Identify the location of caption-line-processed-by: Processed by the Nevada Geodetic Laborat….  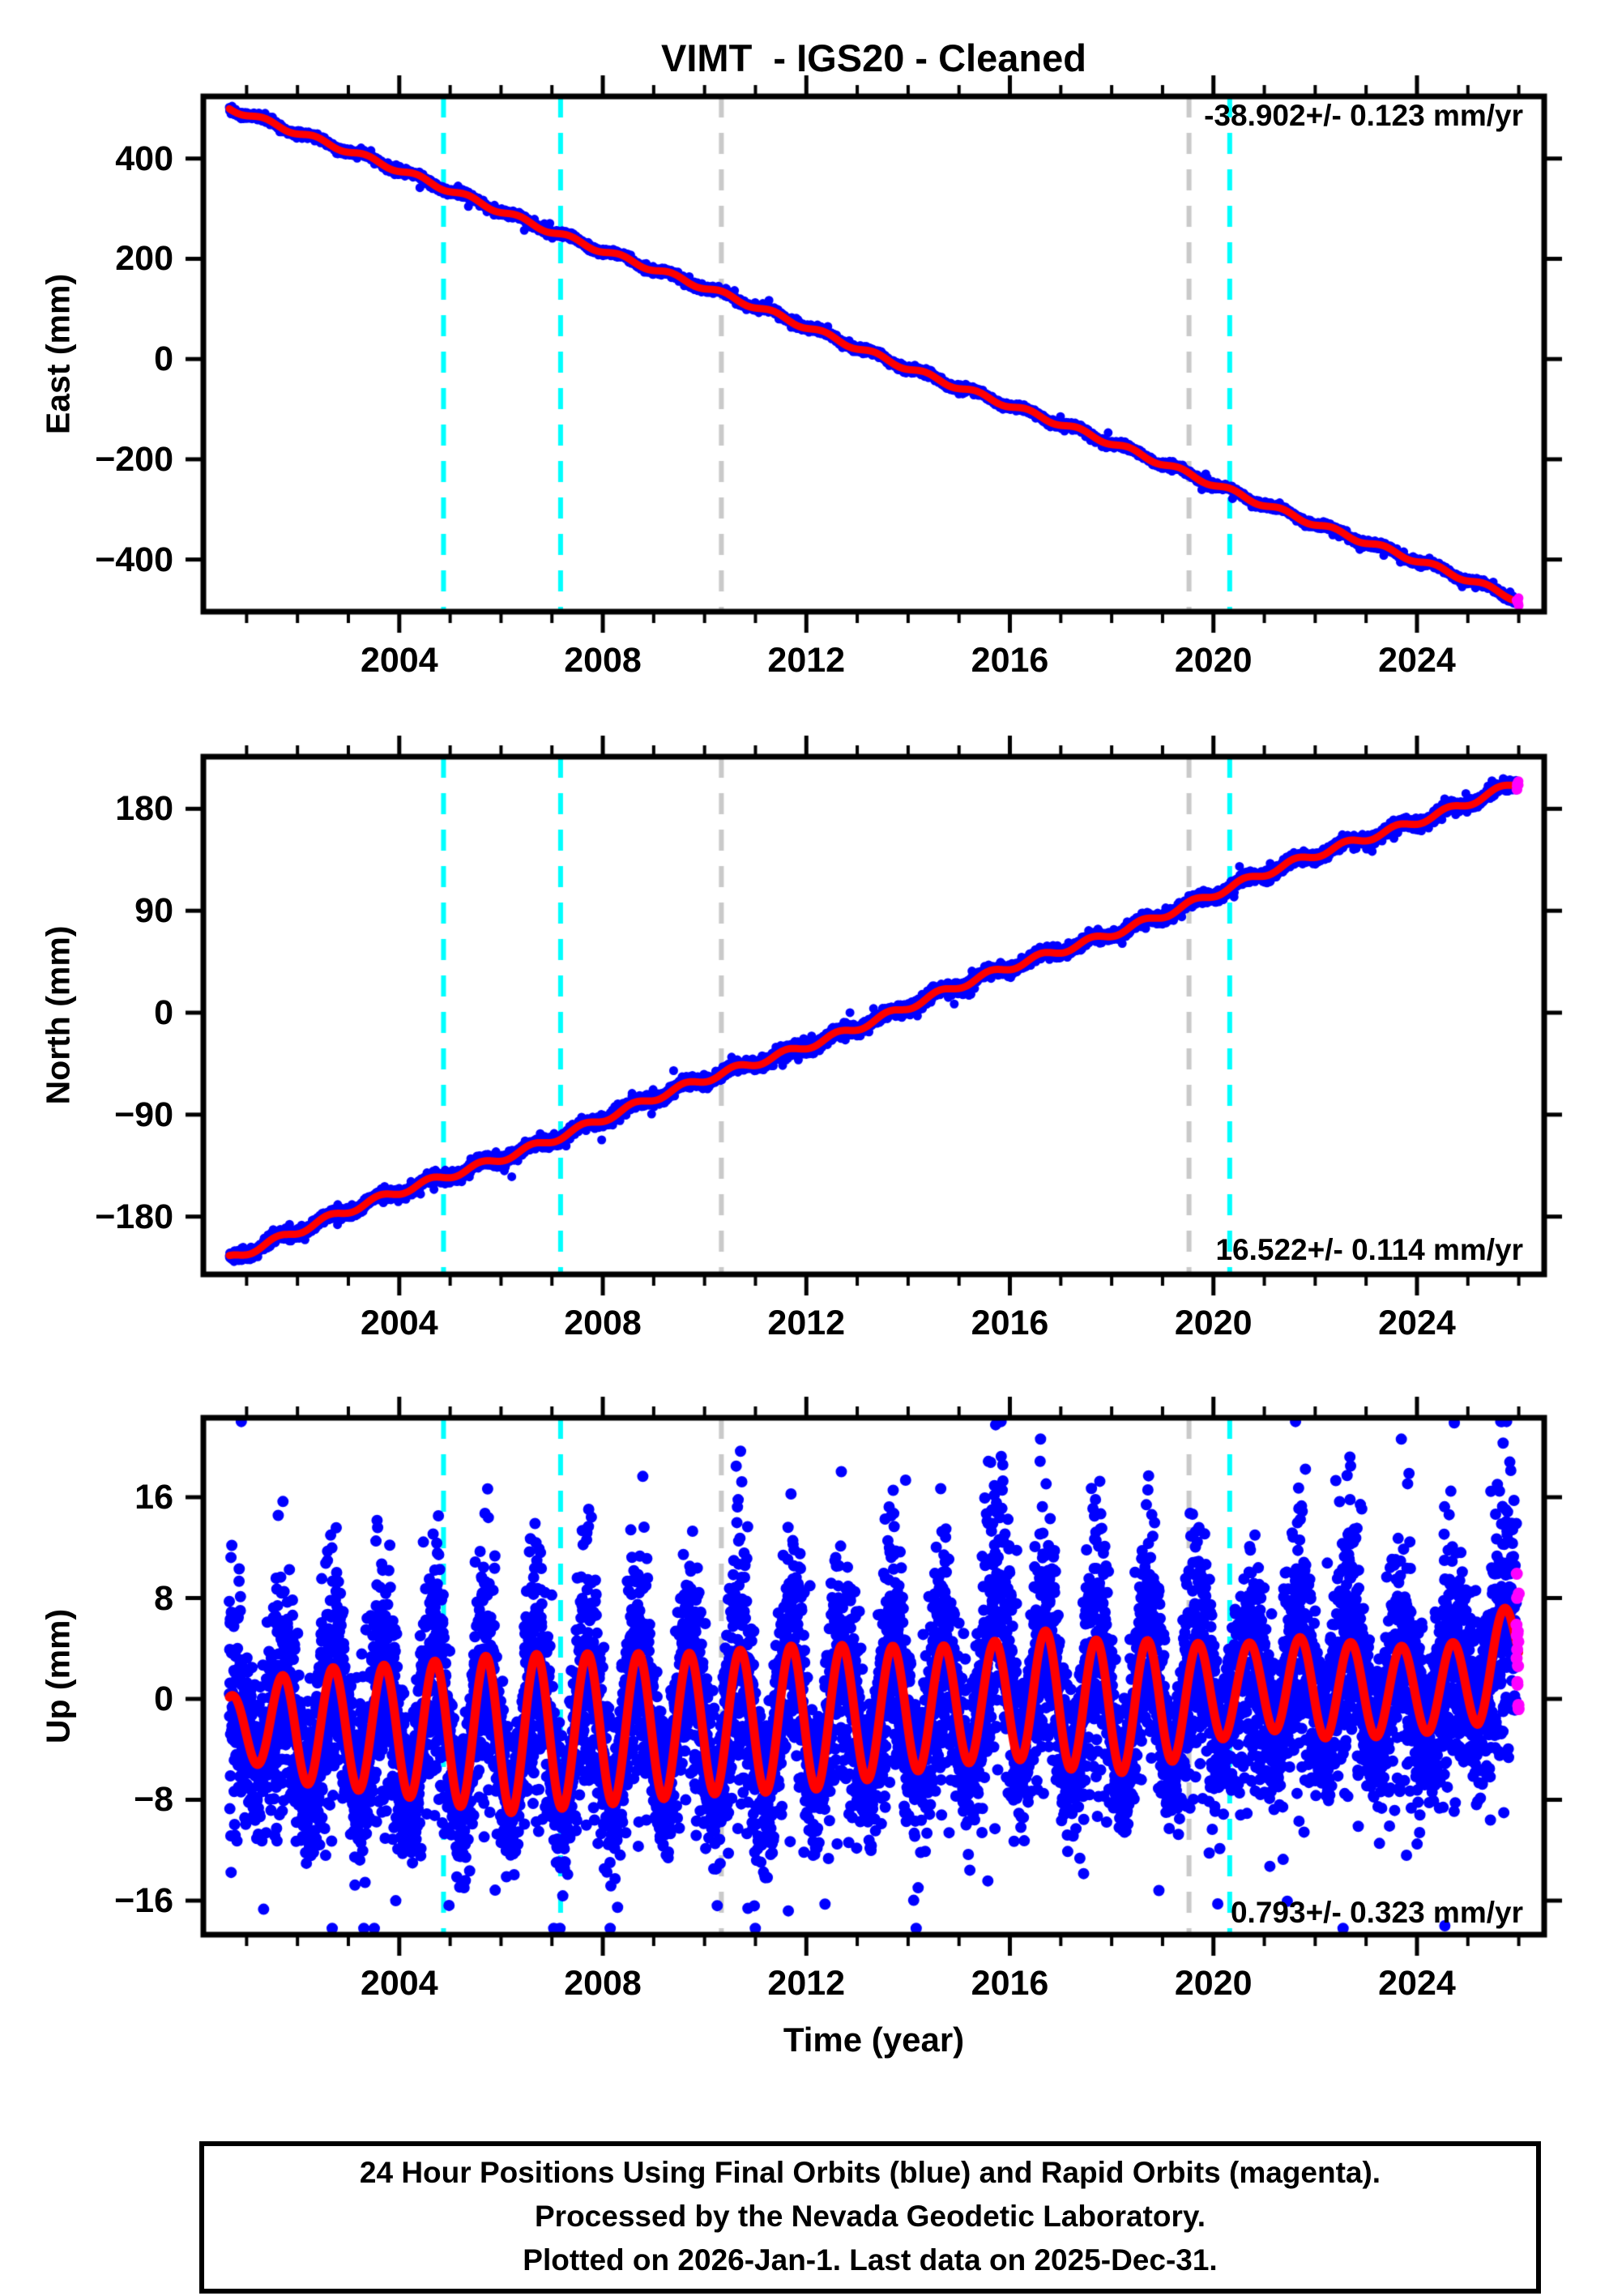
(871, 2216).